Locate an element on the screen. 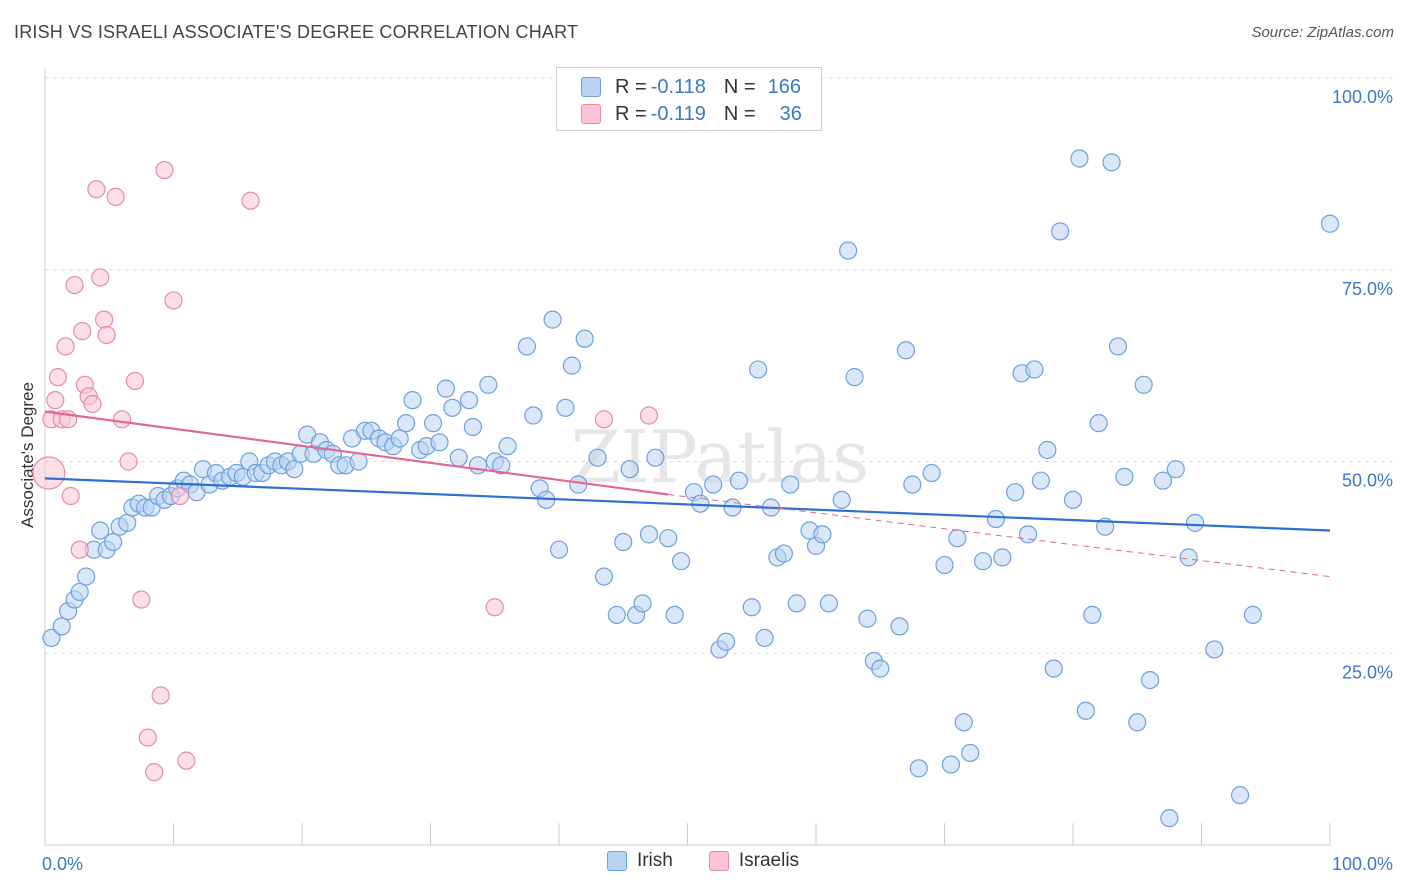 The image size is (1406, 892). legend-label-irish: Irish is located at coordinates (654, 860).